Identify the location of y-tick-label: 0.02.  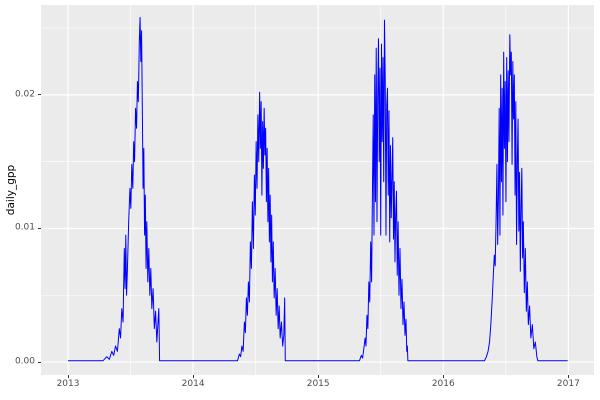
(24, 94).